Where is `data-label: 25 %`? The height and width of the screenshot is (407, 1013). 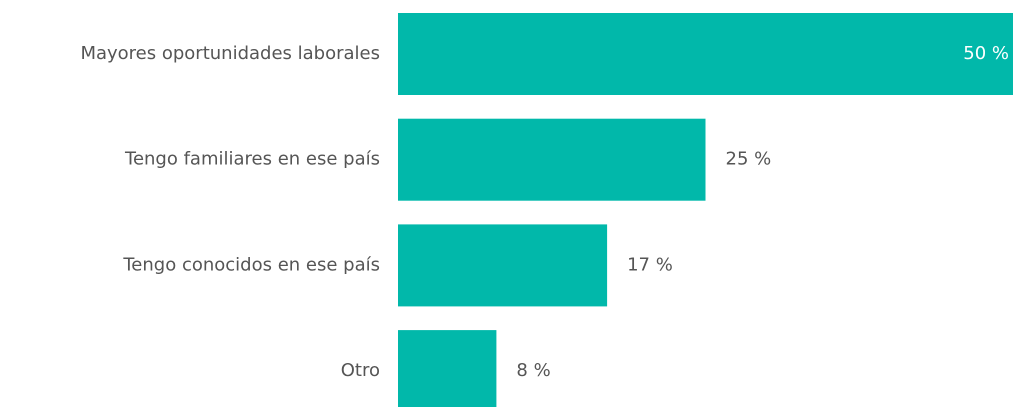
data-label: 25 % is located at coordinates (749, 159).